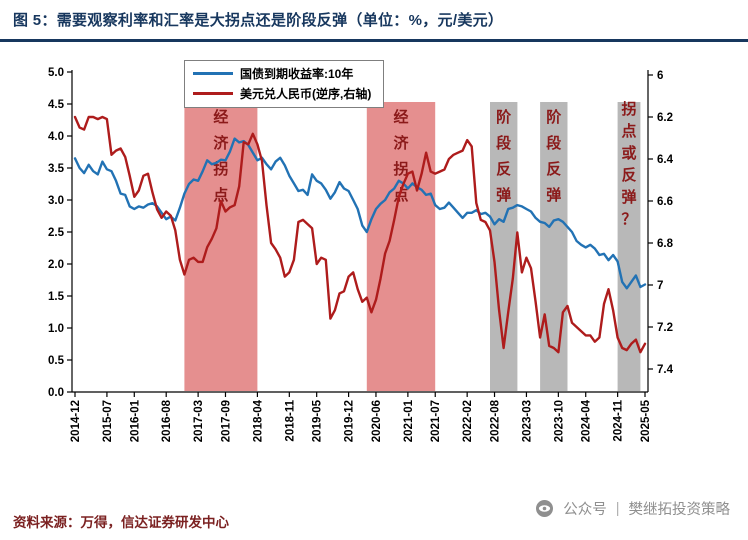  Describe the element at coordinates (660, 76) in the screenshot. I see `right-tick-label: 6` at that location.